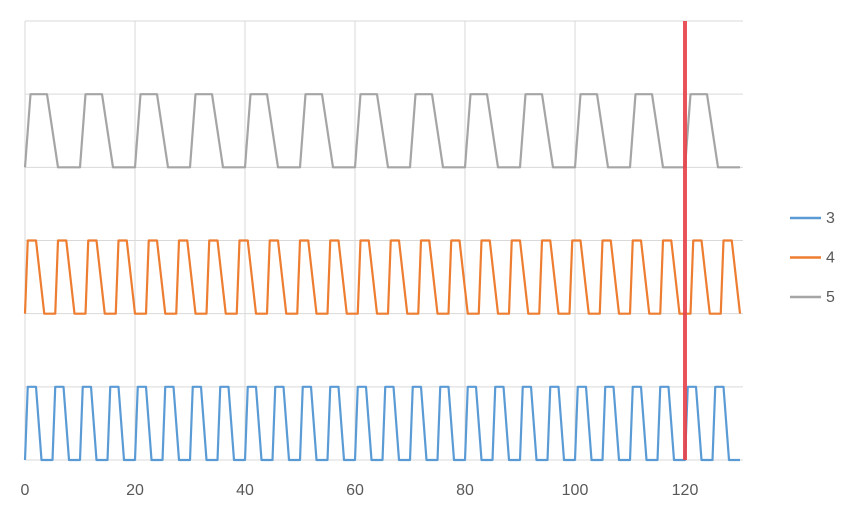 This screenshot has width=860, height=512. Describe the element at coordinates (685, 490) in the screenshot. I see `x-tick-label: 120` at that location.